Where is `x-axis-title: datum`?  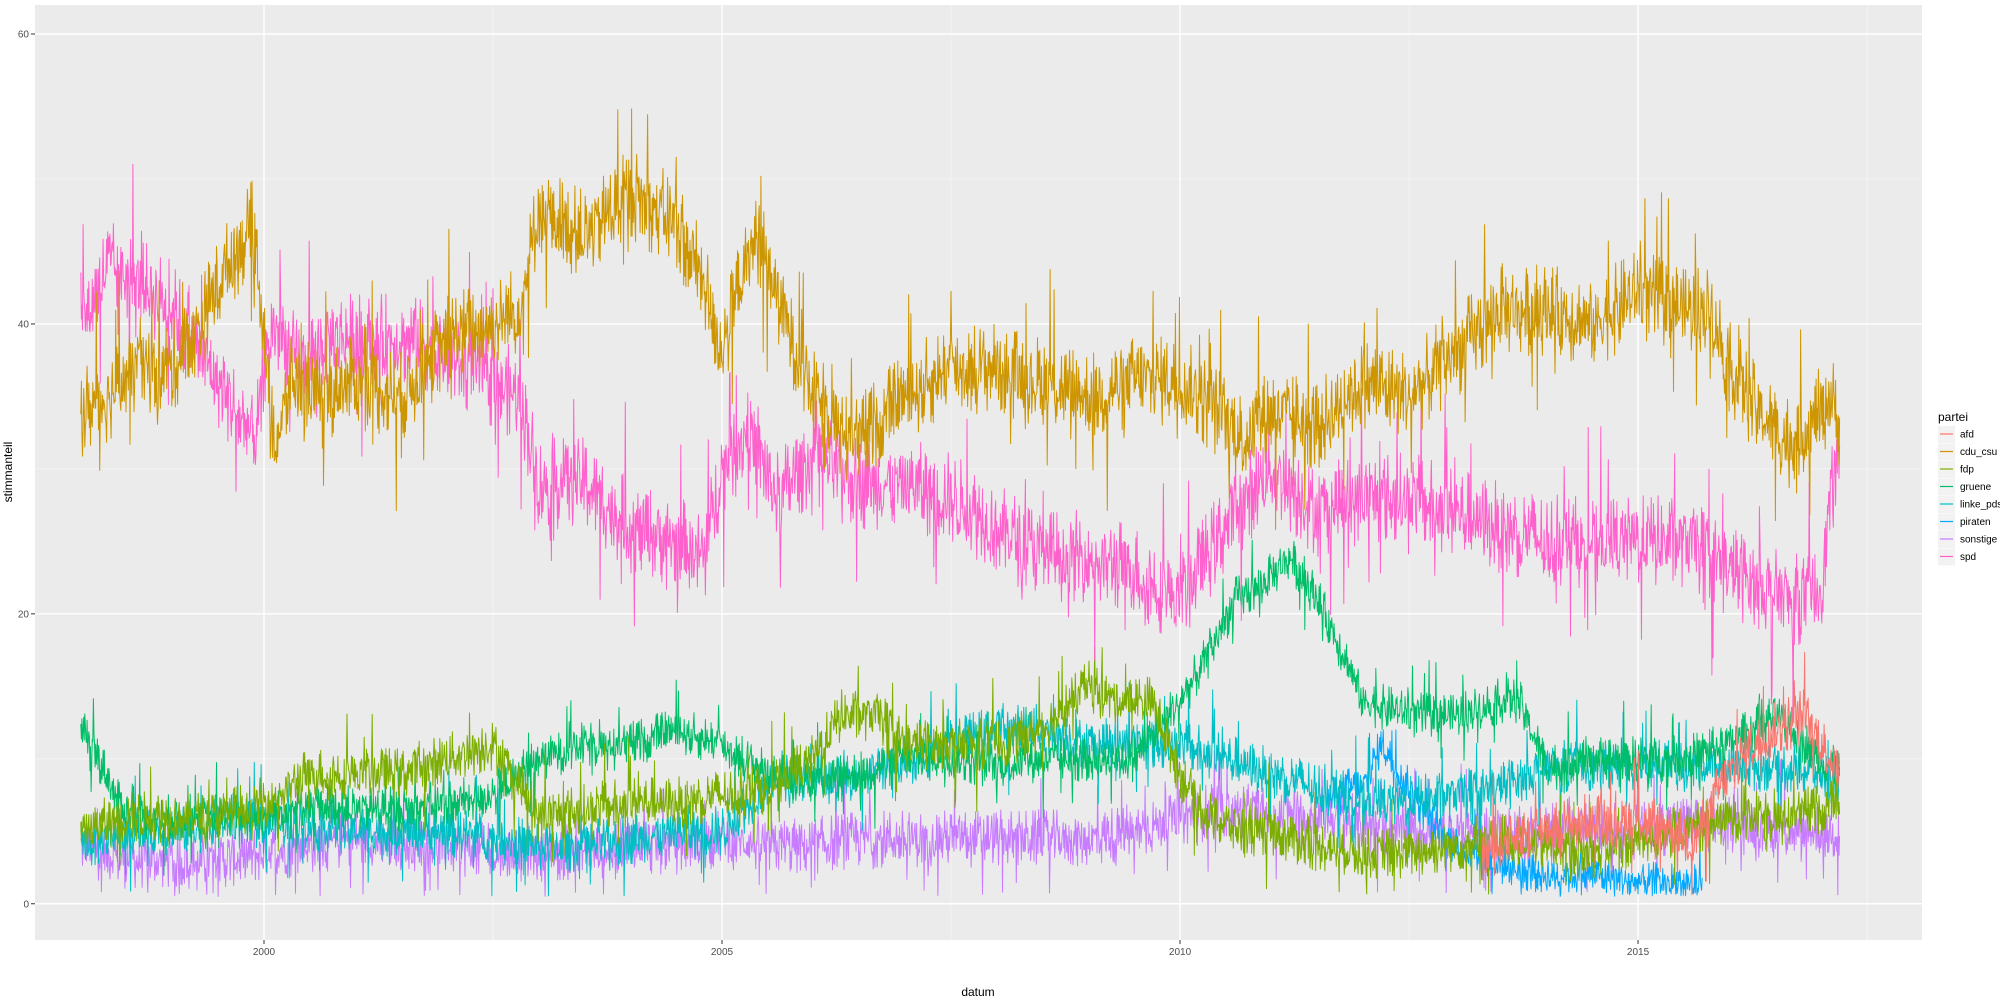
x-axis-title: datum is located at coordinates (977, 992).